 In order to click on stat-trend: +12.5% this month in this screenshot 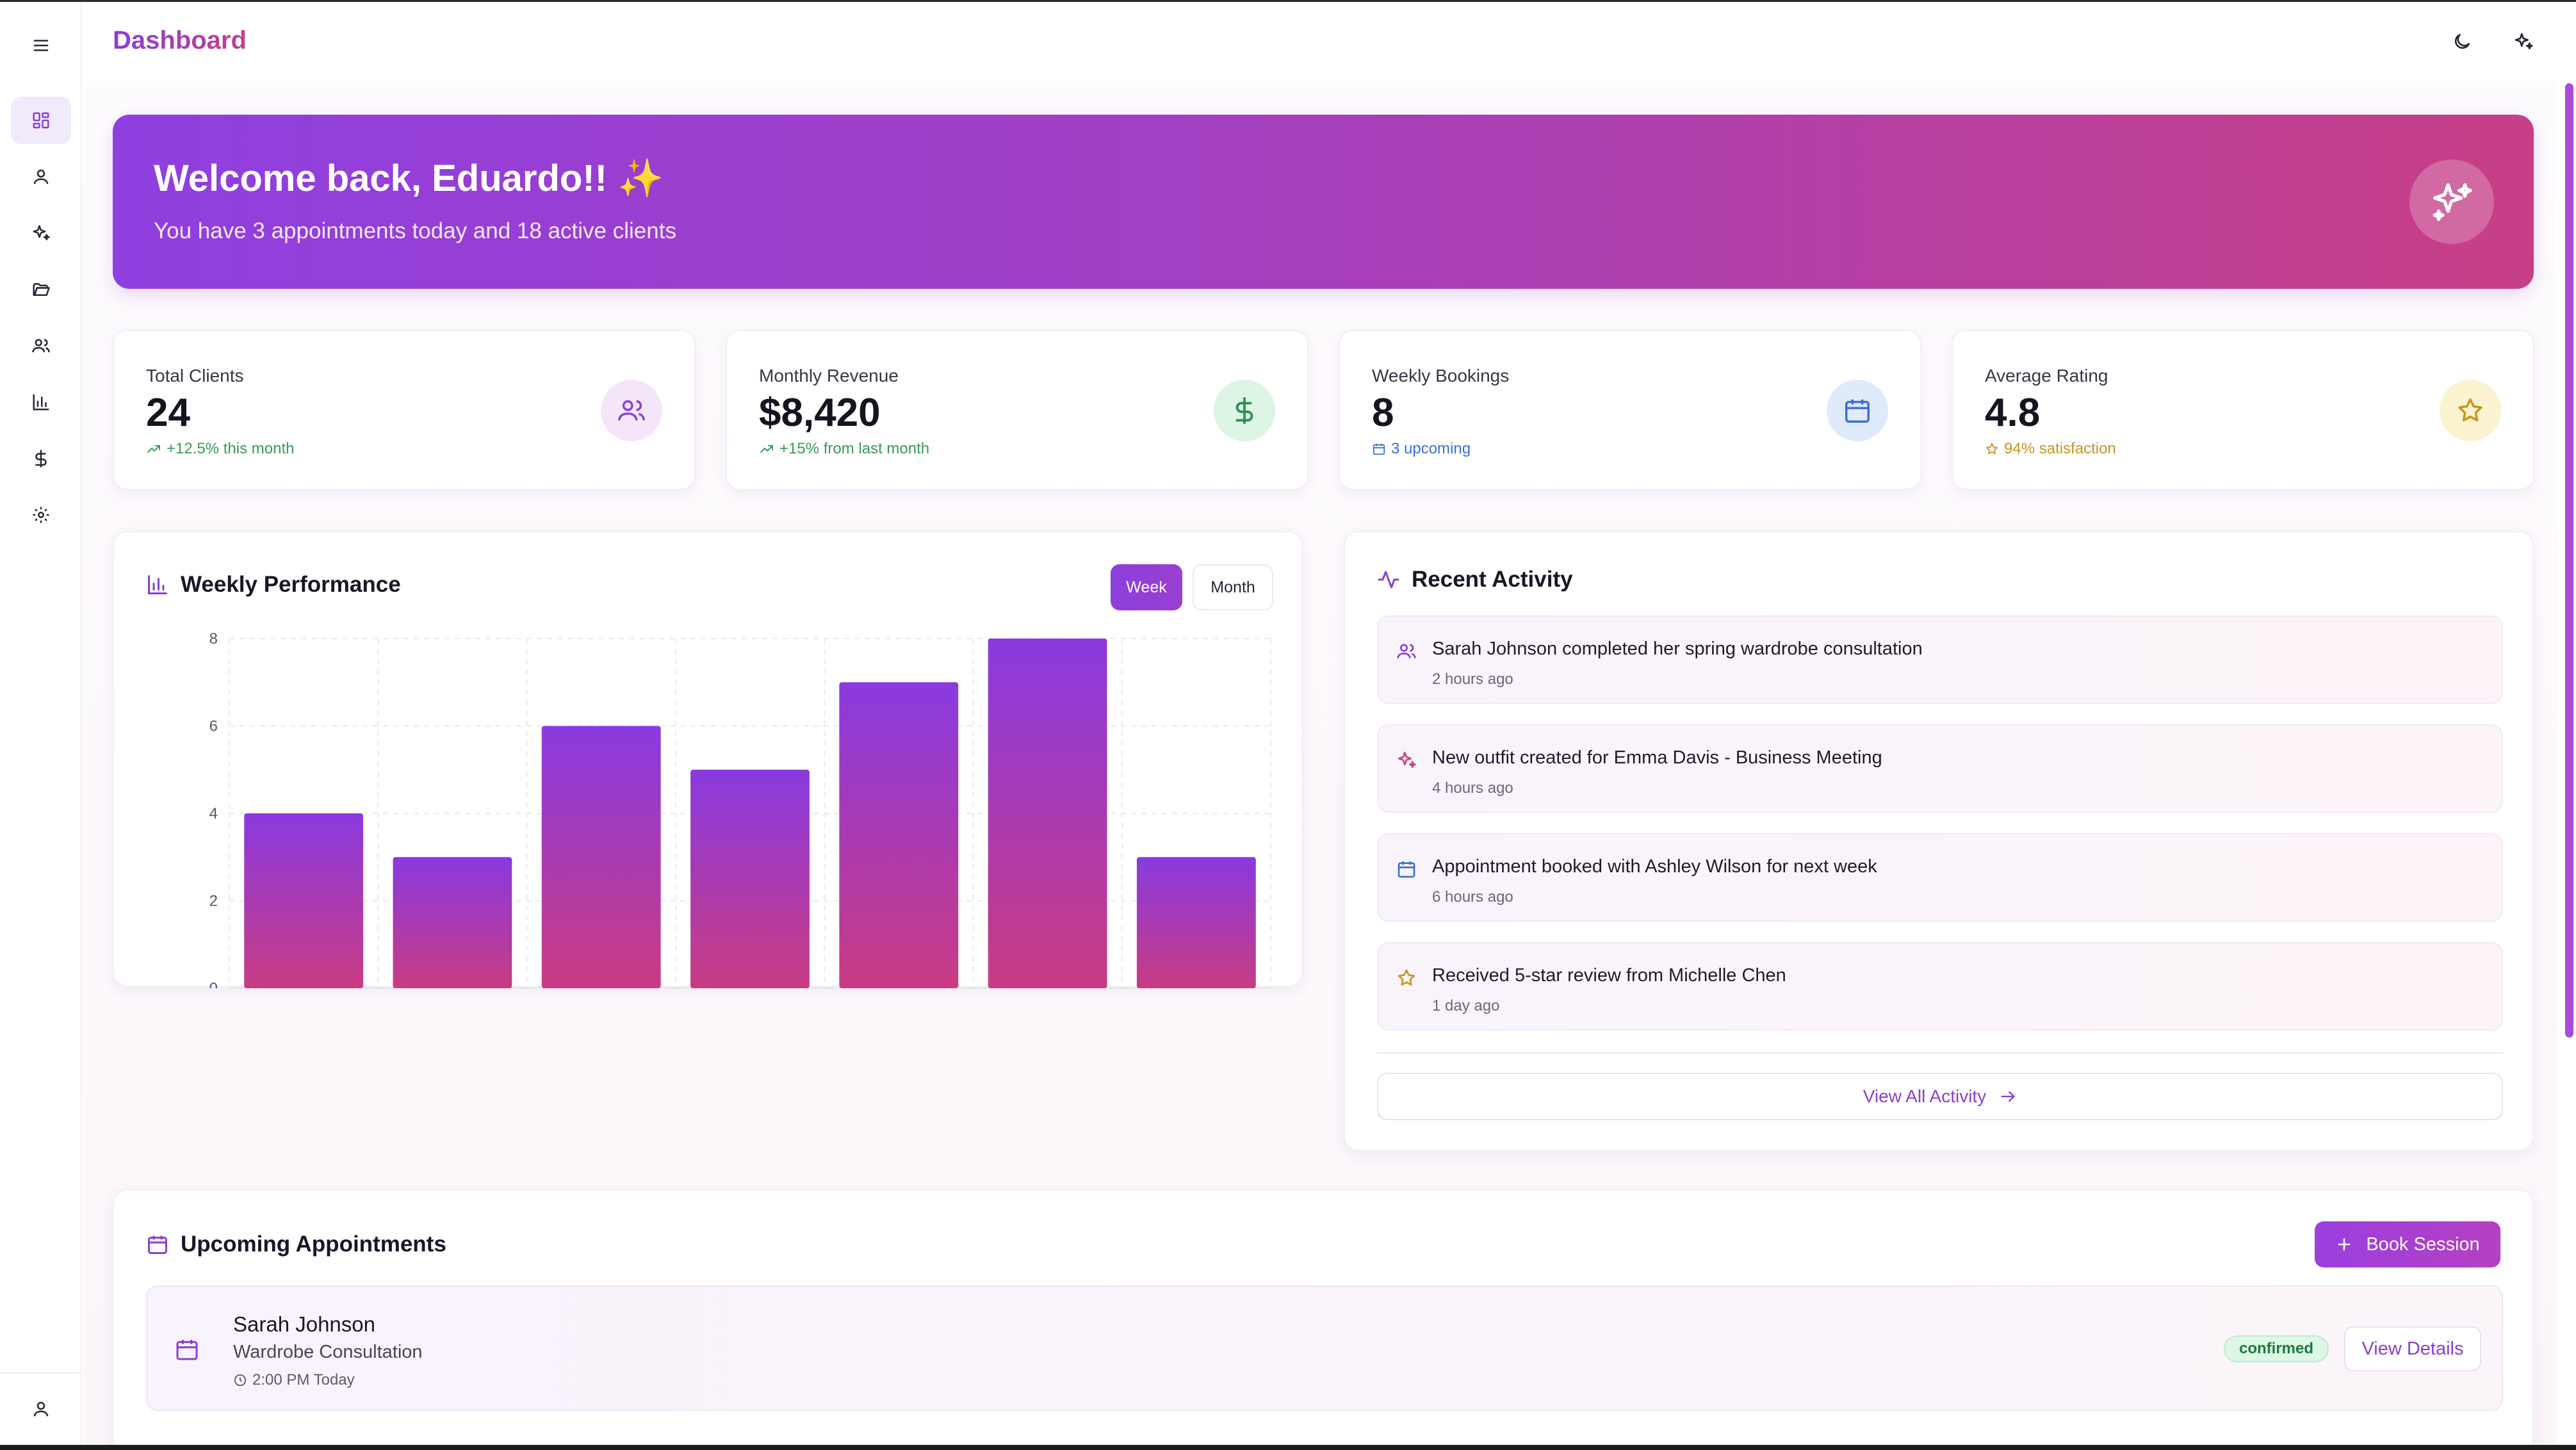, I will do `click(220, 449)`.